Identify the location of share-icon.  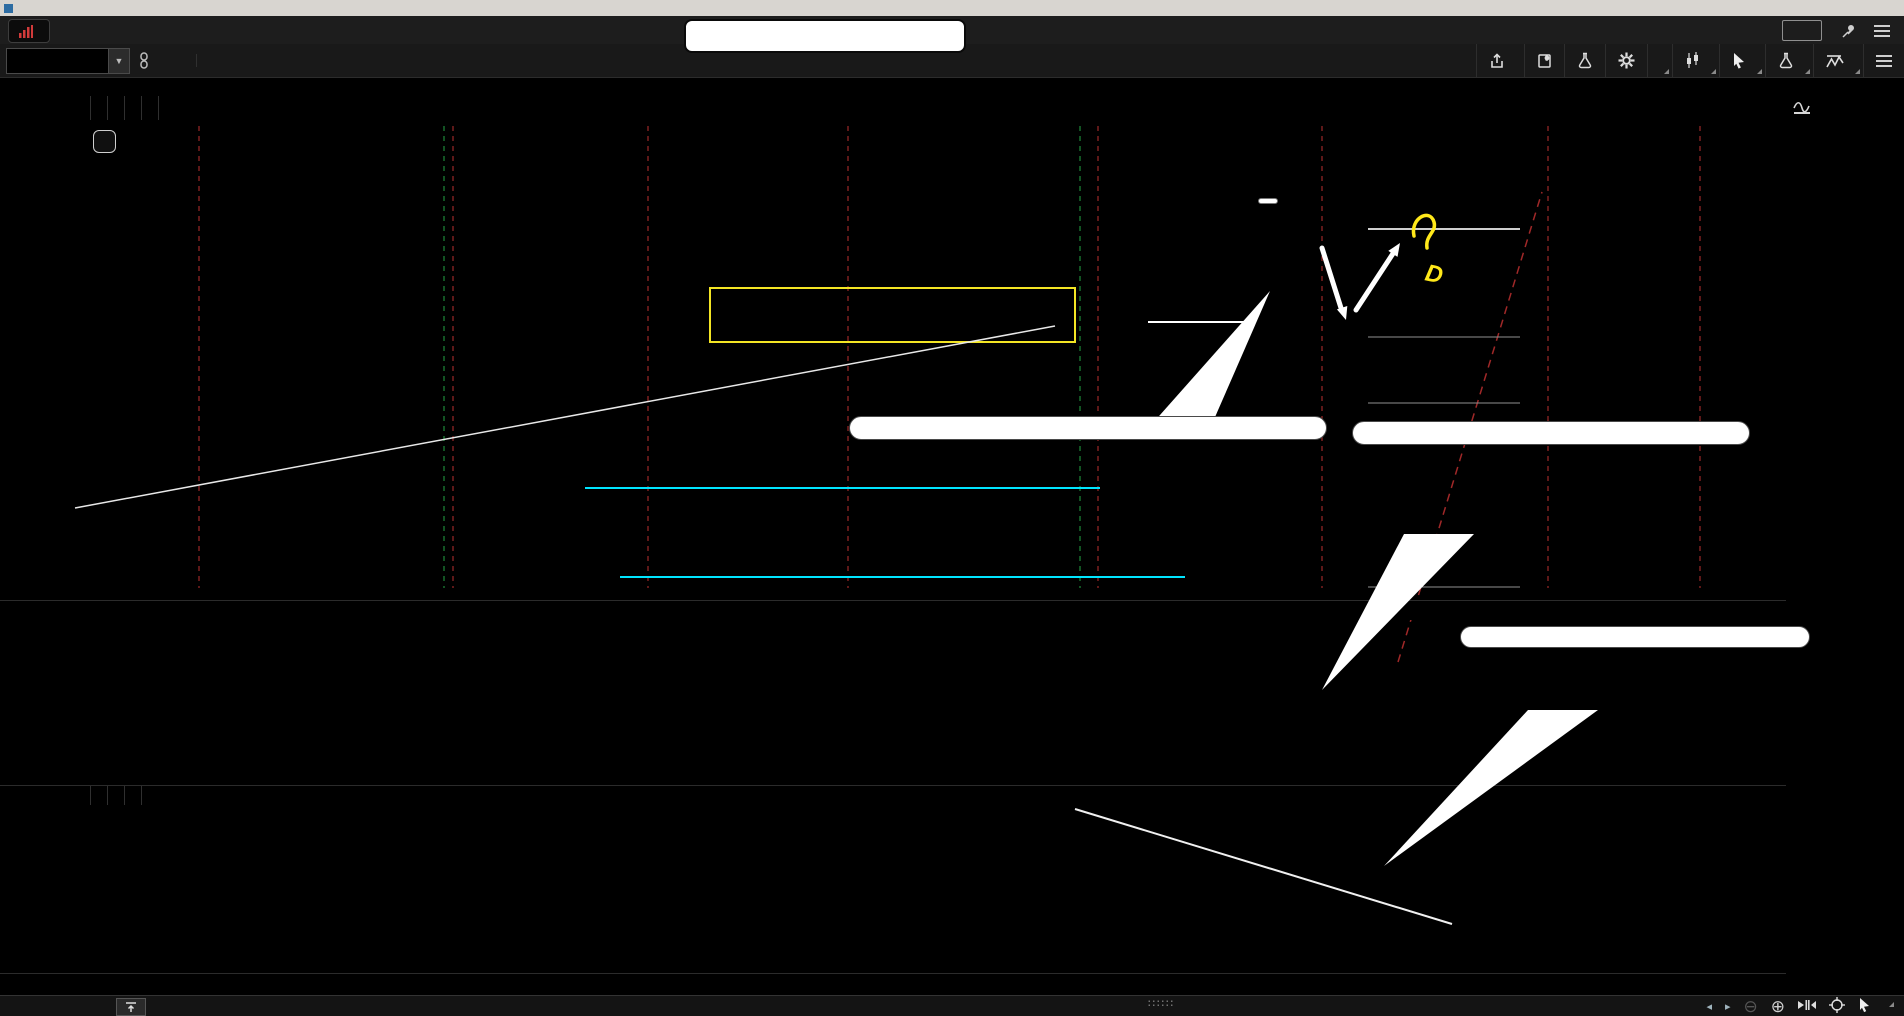
(1497, 60).